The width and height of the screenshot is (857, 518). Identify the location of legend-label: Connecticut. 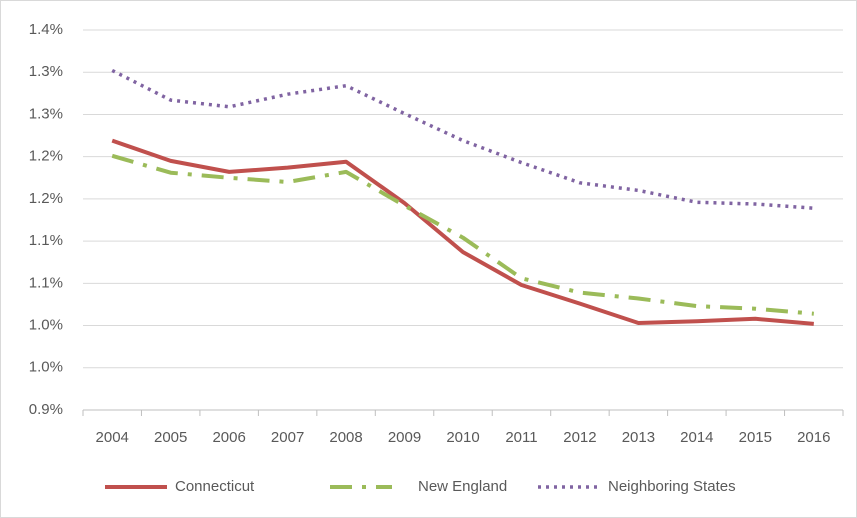
(215, 486).